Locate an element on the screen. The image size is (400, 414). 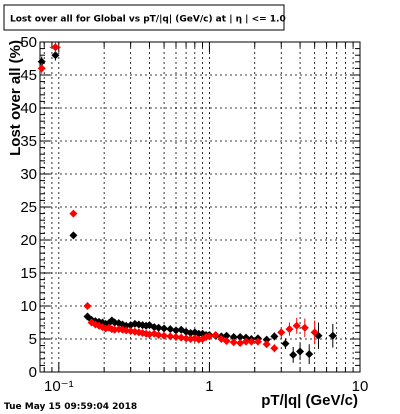
y-tick-label: 35 is located at coordinates (28, 141).